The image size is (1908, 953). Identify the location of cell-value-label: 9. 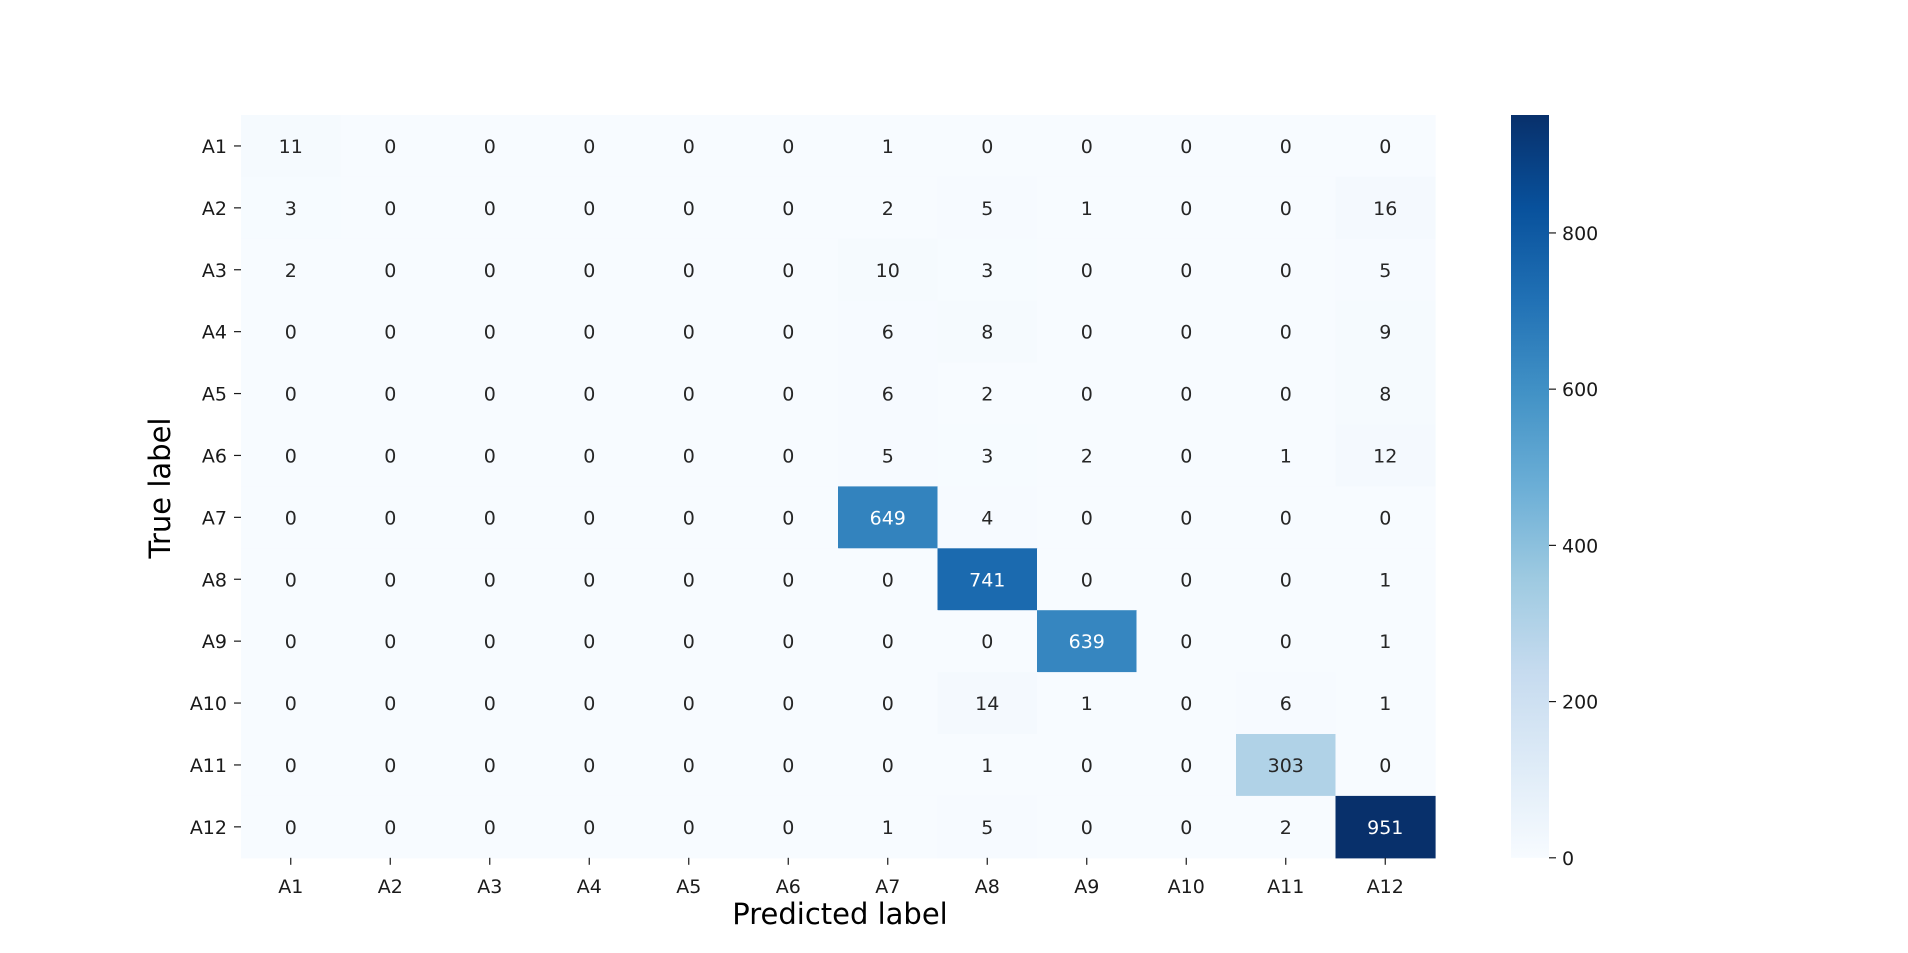
(1385, 333).